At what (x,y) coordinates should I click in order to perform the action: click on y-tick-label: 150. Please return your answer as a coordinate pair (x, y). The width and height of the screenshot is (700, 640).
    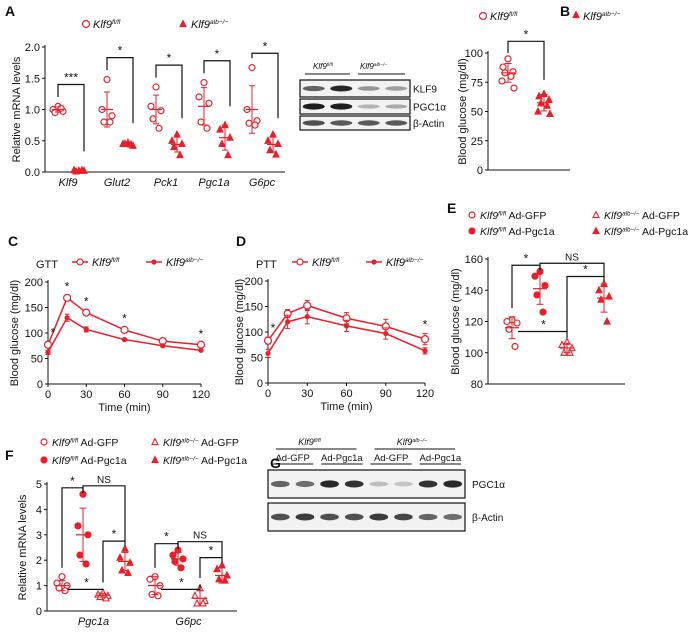
    Looking at the image, I should click on (34, 309).